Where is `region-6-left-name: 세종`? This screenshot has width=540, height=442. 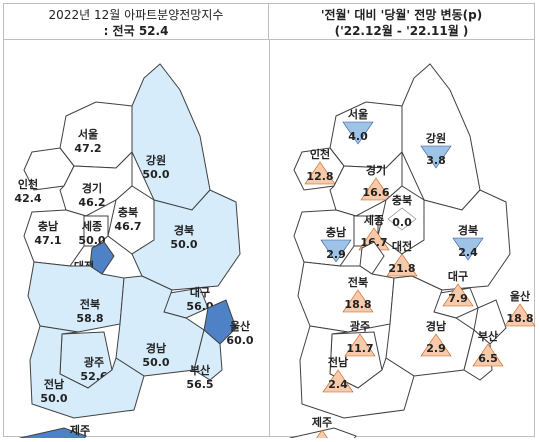 region-6-left-name: 세종 is located at coordinates (92, 226).